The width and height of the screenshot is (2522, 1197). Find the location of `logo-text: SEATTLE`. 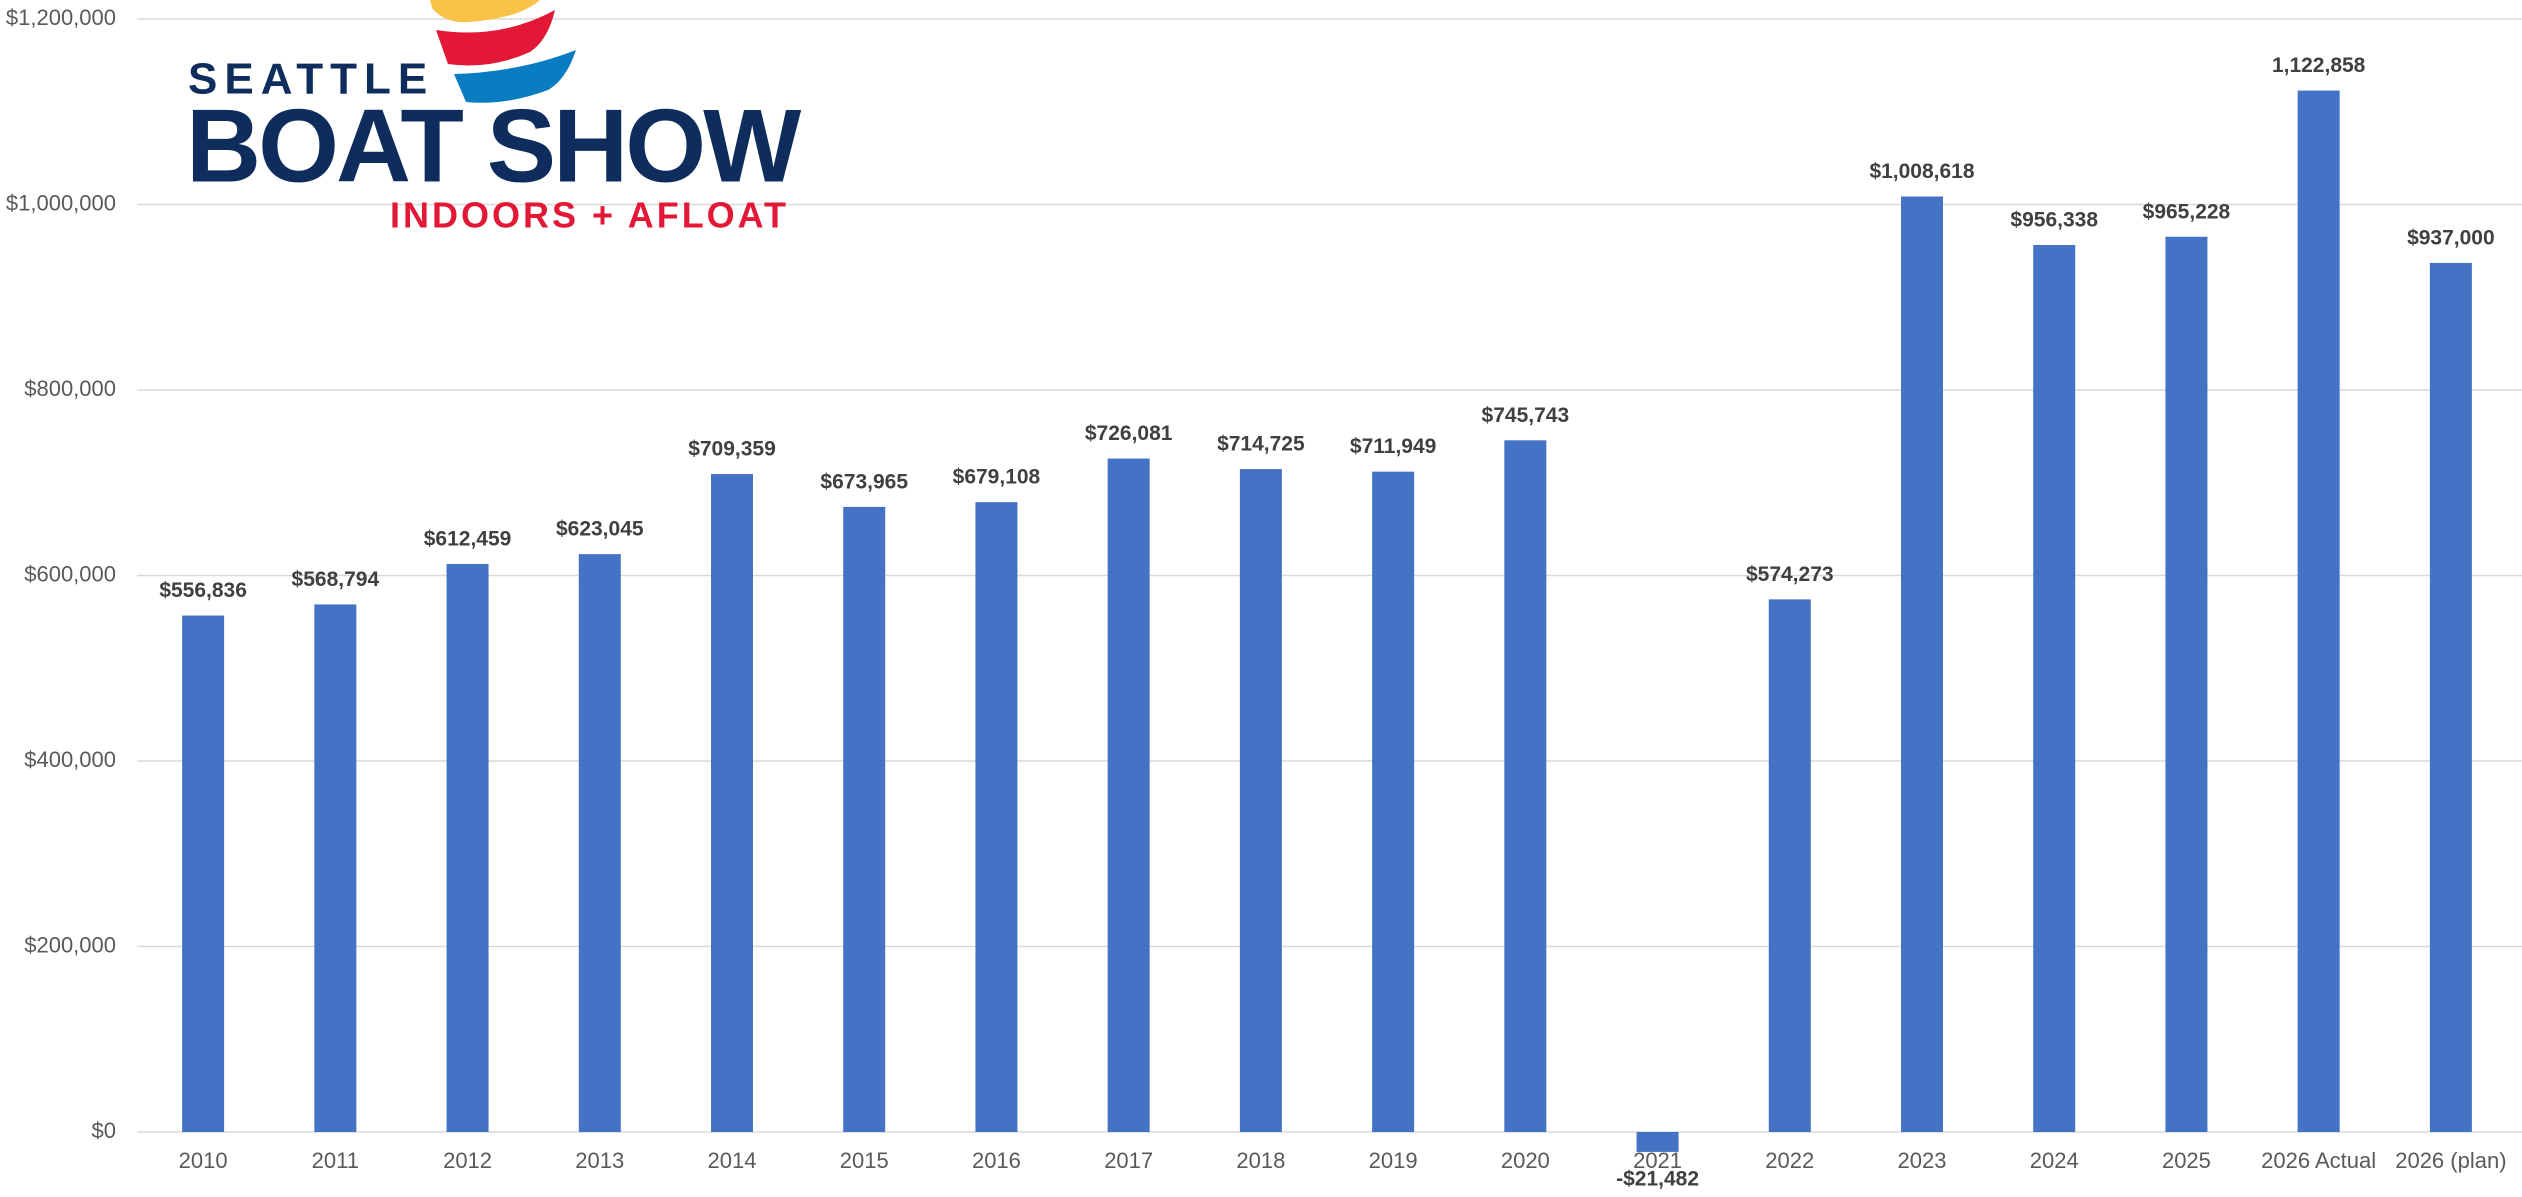

logo-text: SEATTLE is located at coordinates (311, 79).